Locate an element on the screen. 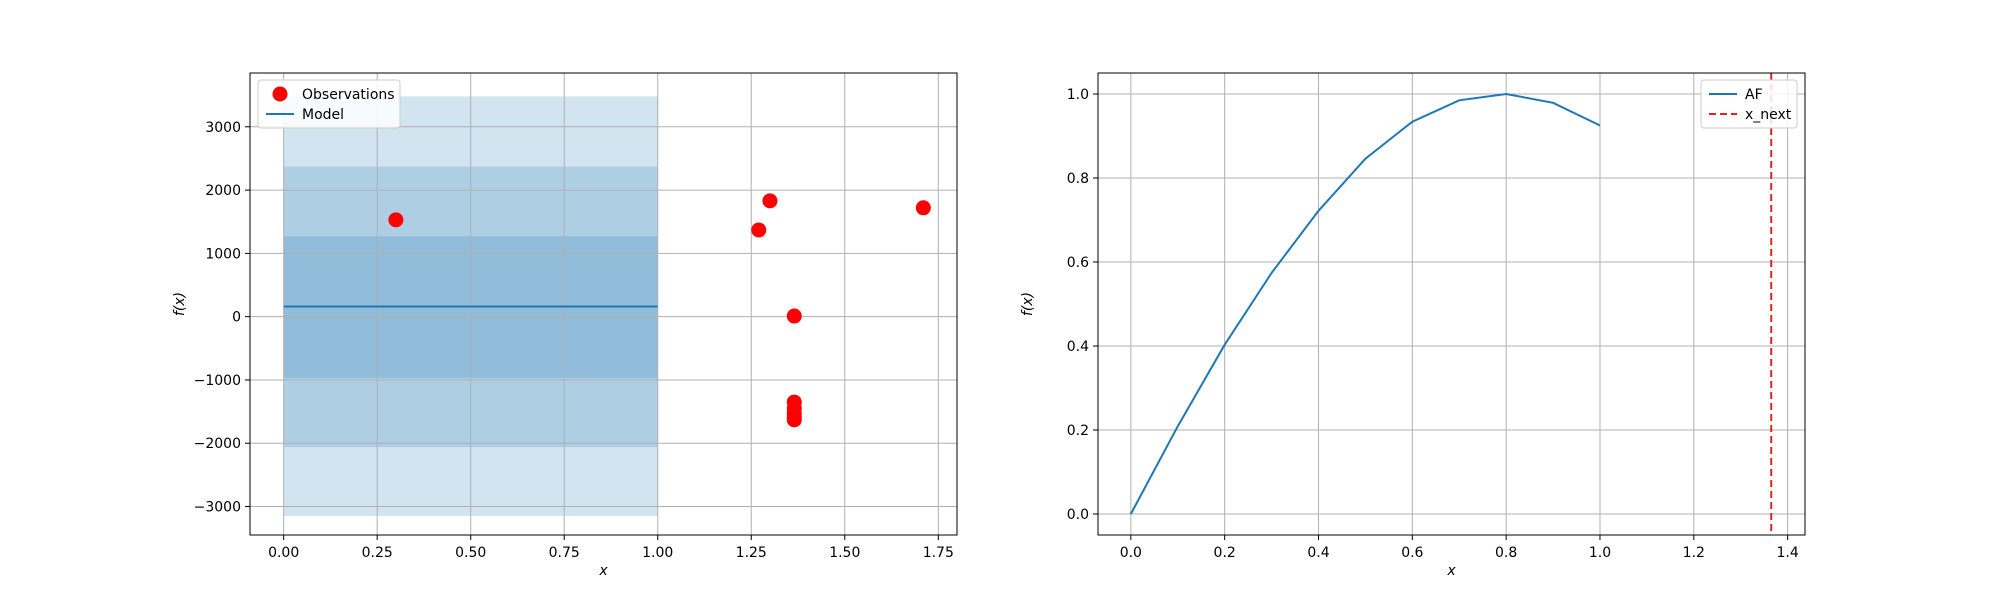  y-tick-label-5: 2000 is located at coordinates (223, 191).